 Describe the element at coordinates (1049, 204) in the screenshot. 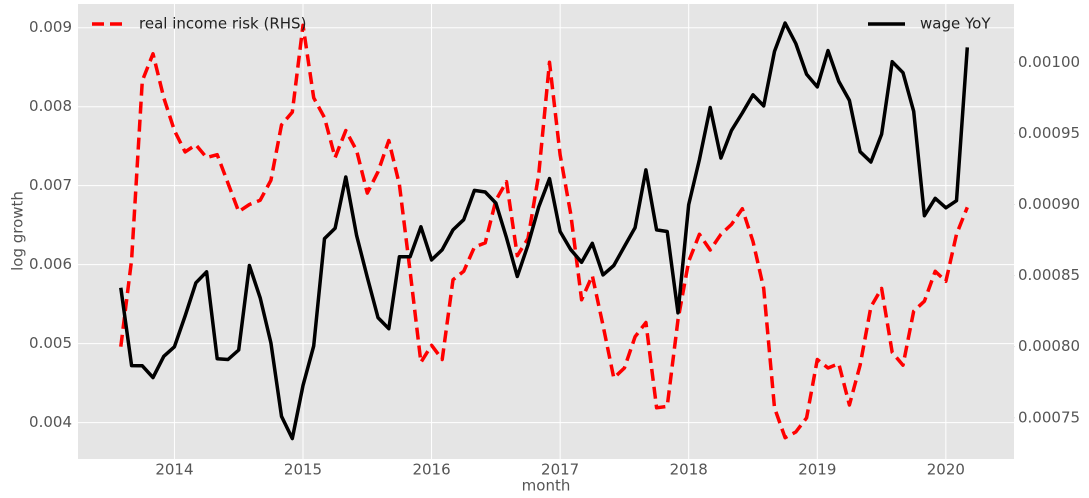

I see `y2-tick-label: 0.00090` at that location.